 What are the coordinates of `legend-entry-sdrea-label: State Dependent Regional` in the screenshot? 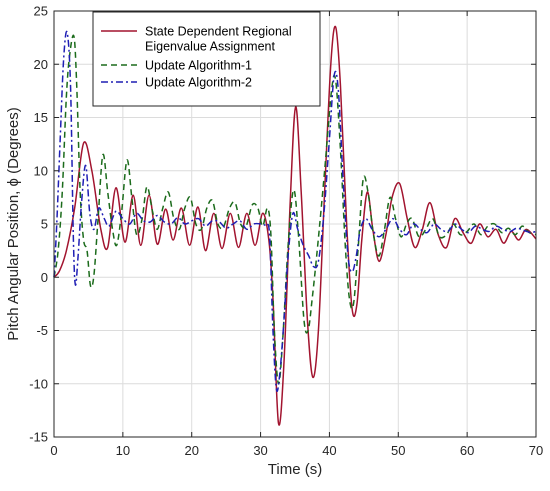 It's located at (218, 32).